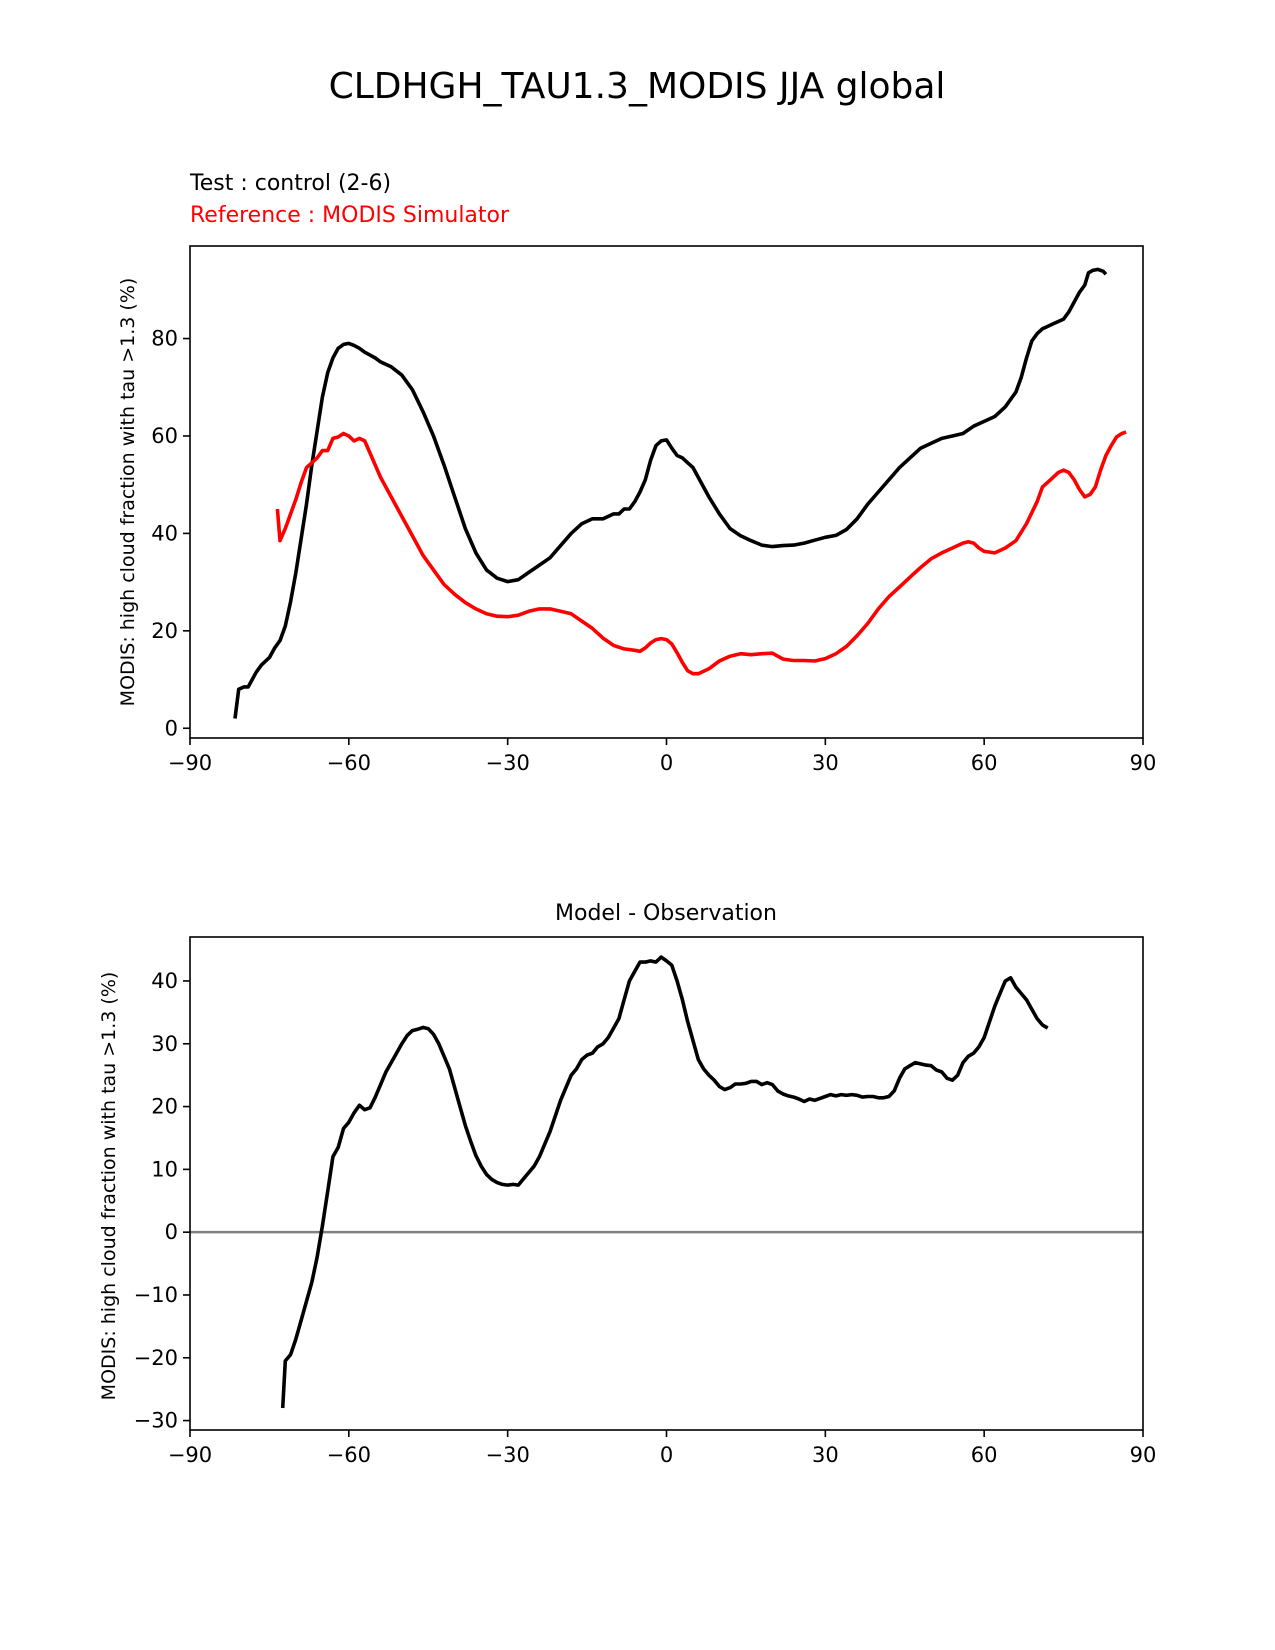 Image resolution: width=1275 pixels, height=1650 pixels. What do you see at coordinates (349, 1455) in the screenshot?
I see `bottom-x-tick-label: −60` at bounding box center [349, 1455].